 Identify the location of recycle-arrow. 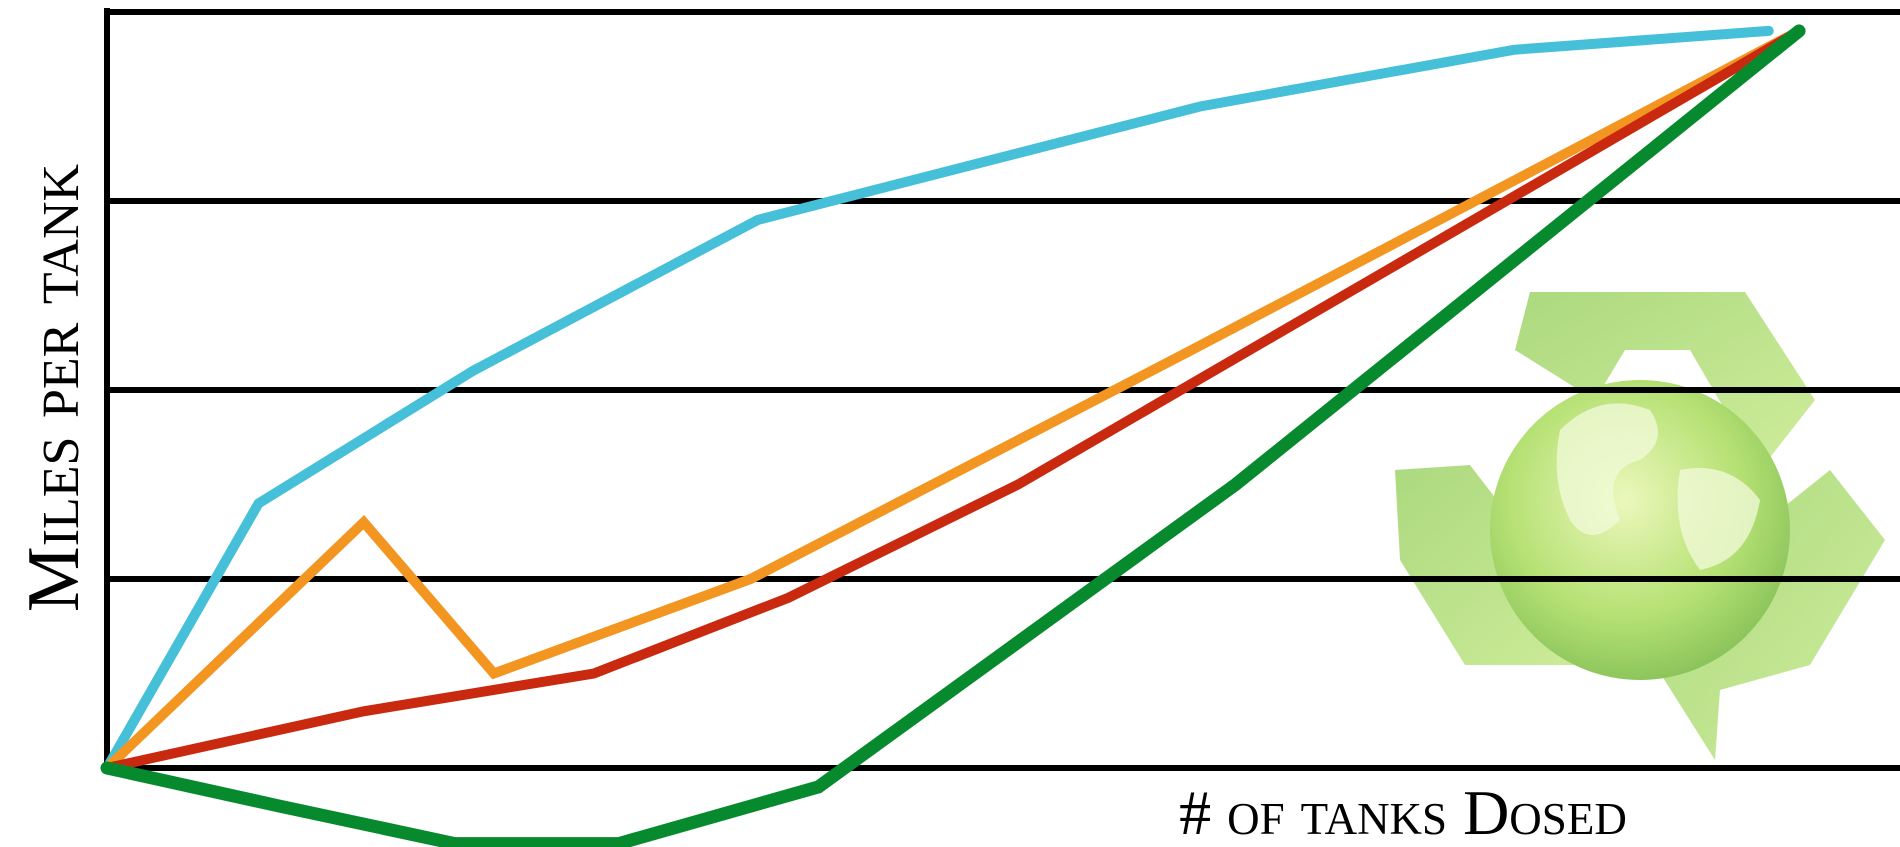
(1770, 615).